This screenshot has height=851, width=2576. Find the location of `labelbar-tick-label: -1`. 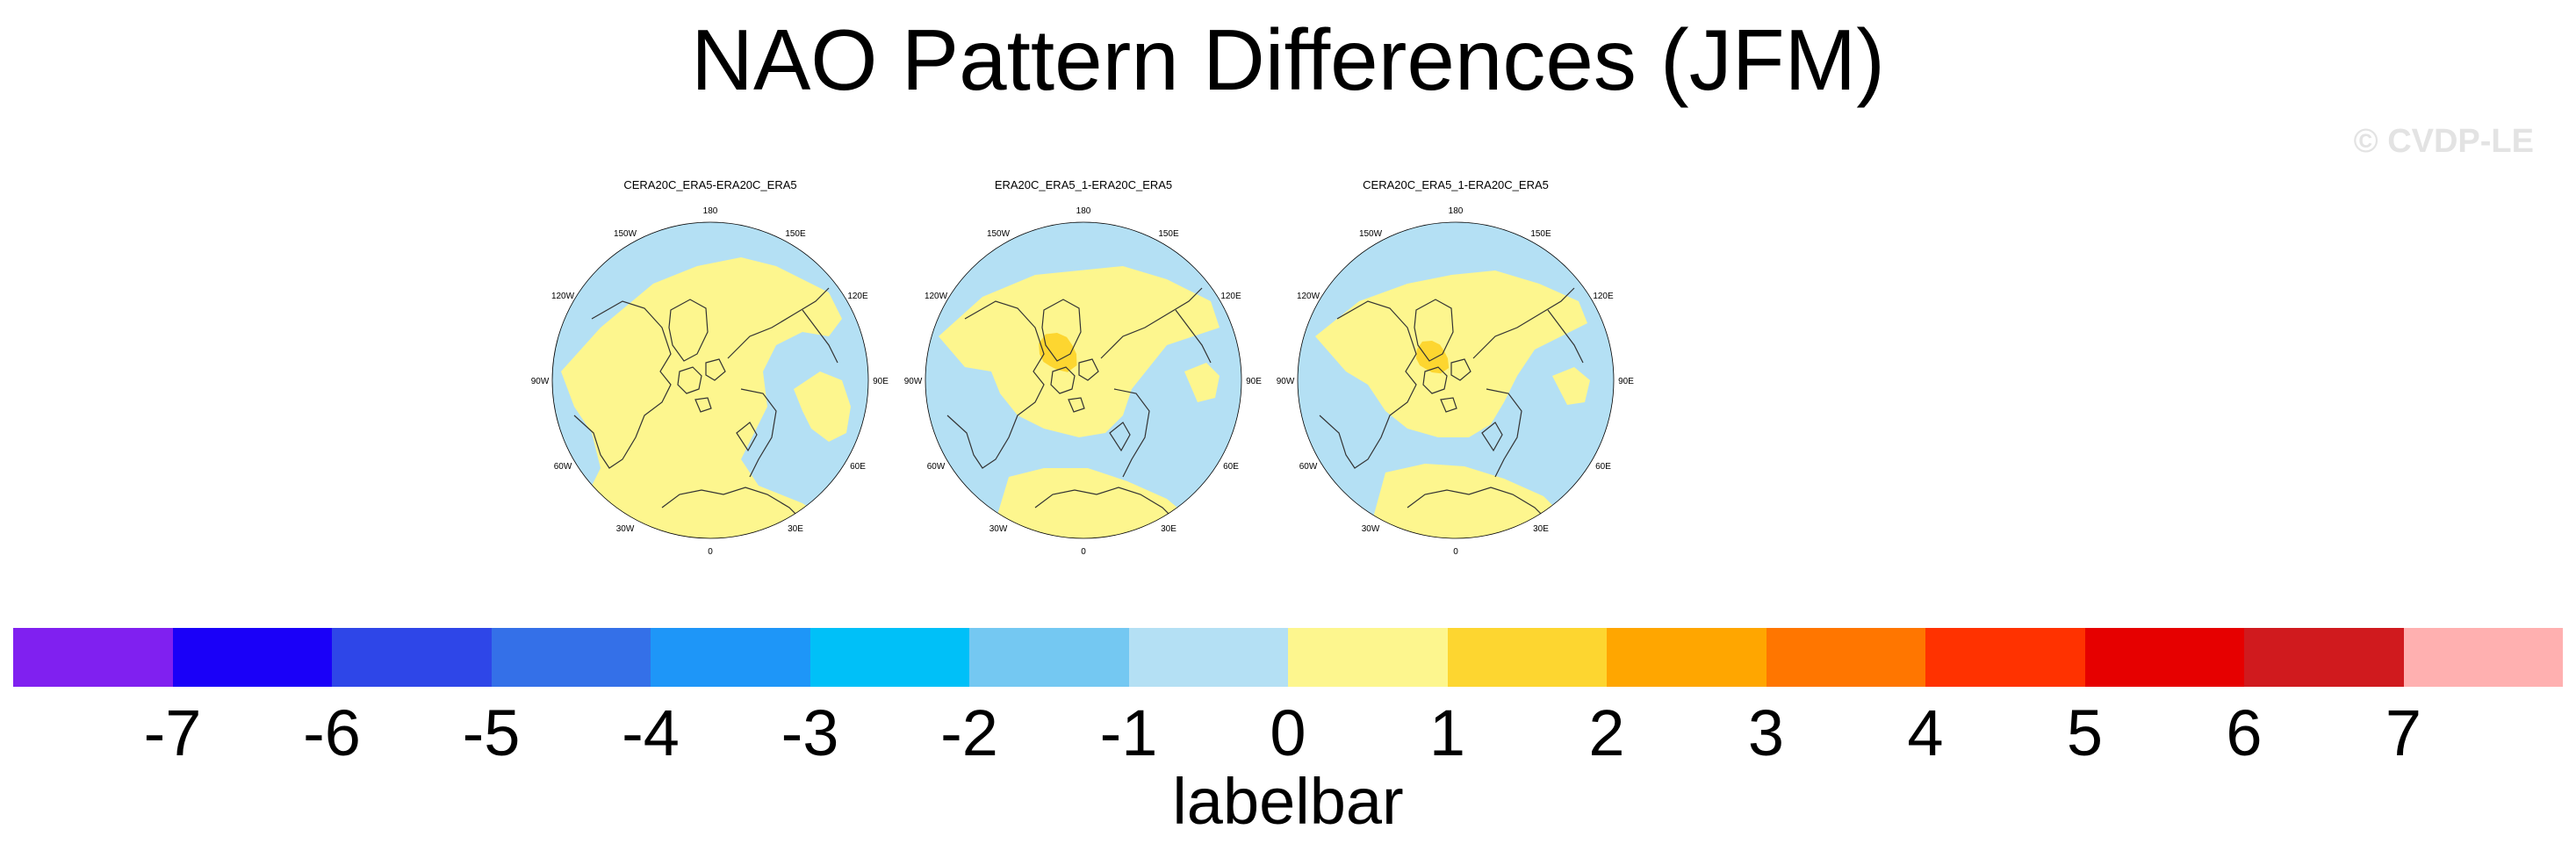

labelbar-tick-label: -1 is located at coordinates (1128, 732).